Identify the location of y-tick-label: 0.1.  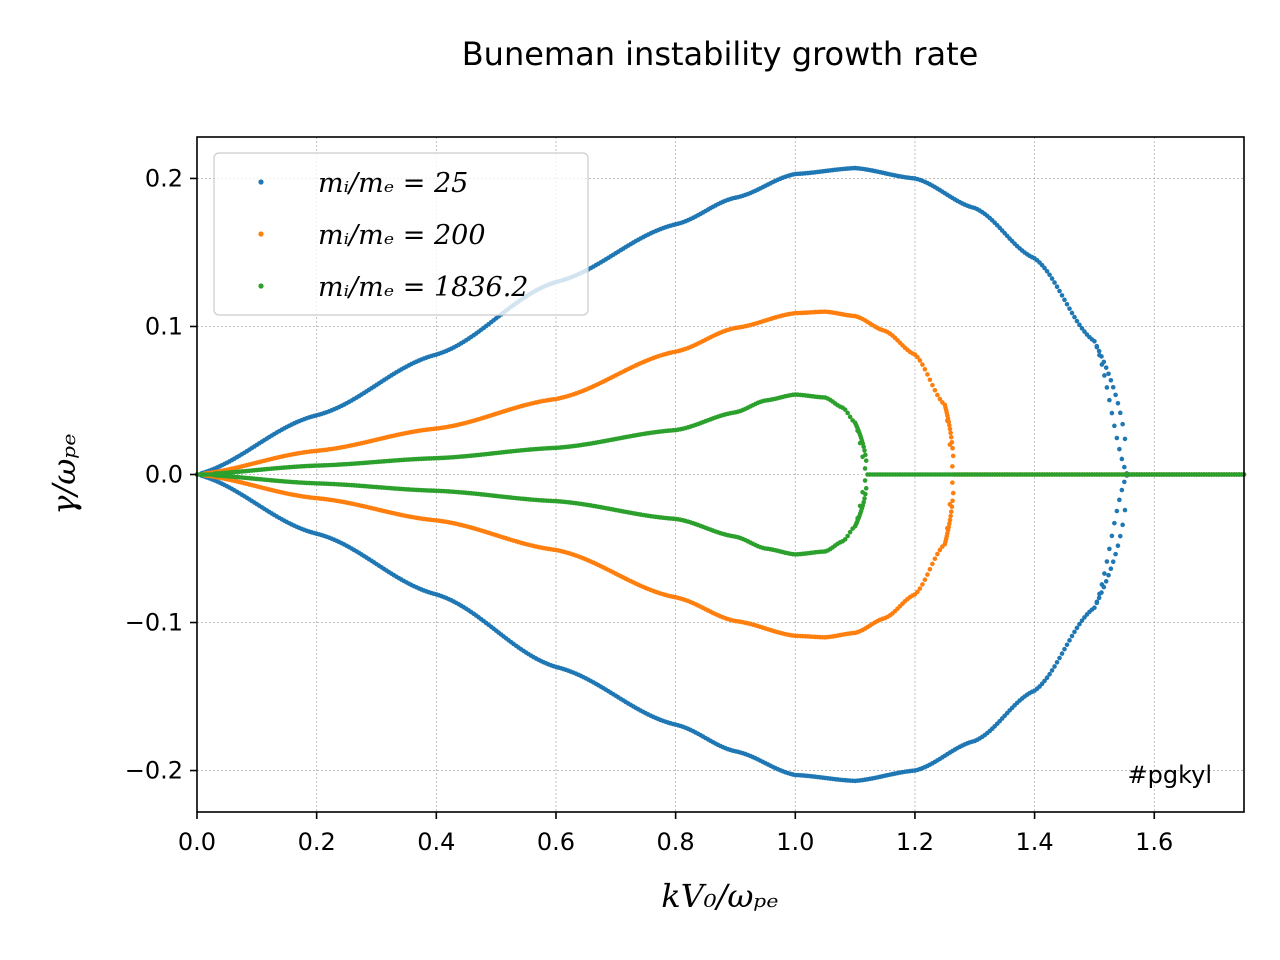
(164, 326).